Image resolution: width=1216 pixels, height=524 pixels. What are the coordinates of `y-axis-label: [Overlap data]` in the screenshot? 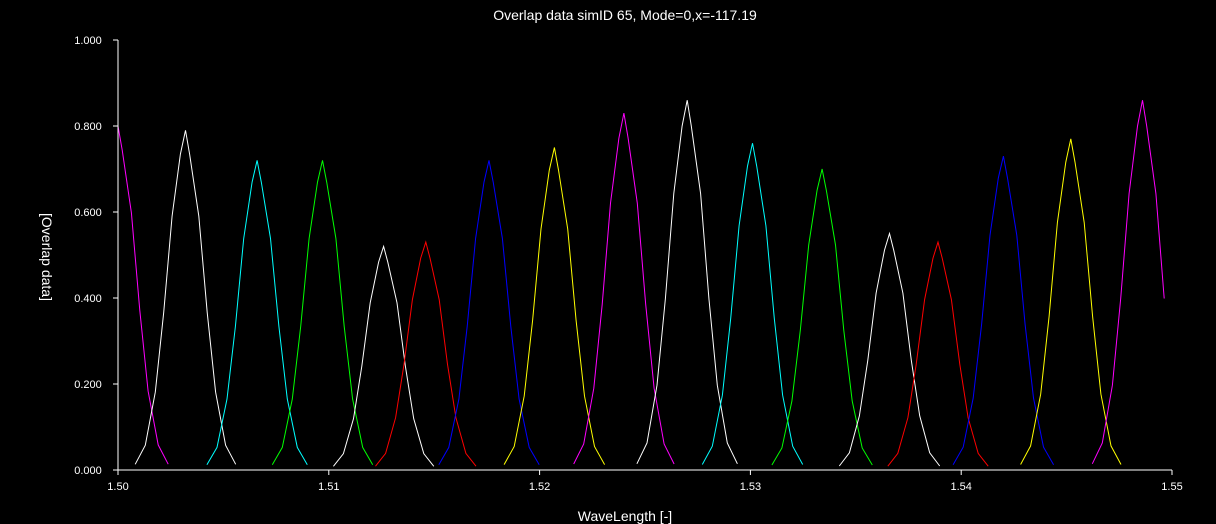 It's located at (47, 257).